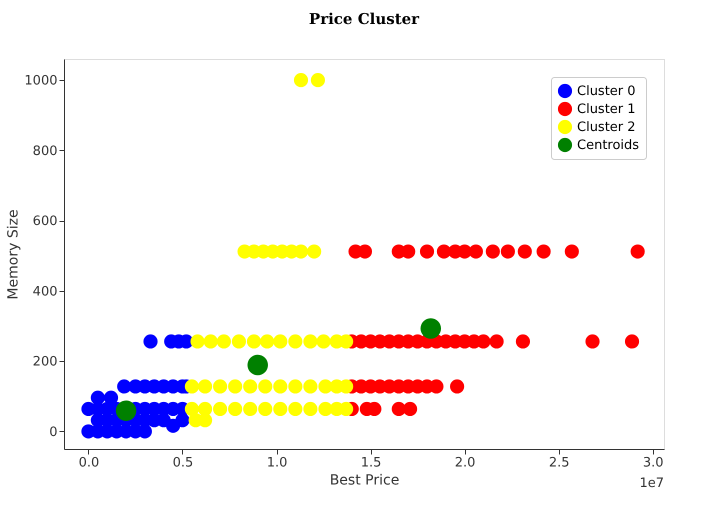 Image resolution: width=708 pixels, height=517 pixels. Describe the element at coordinates (364, 19) in the screenshot. I see `chart-title: Price Cluster` at that location.